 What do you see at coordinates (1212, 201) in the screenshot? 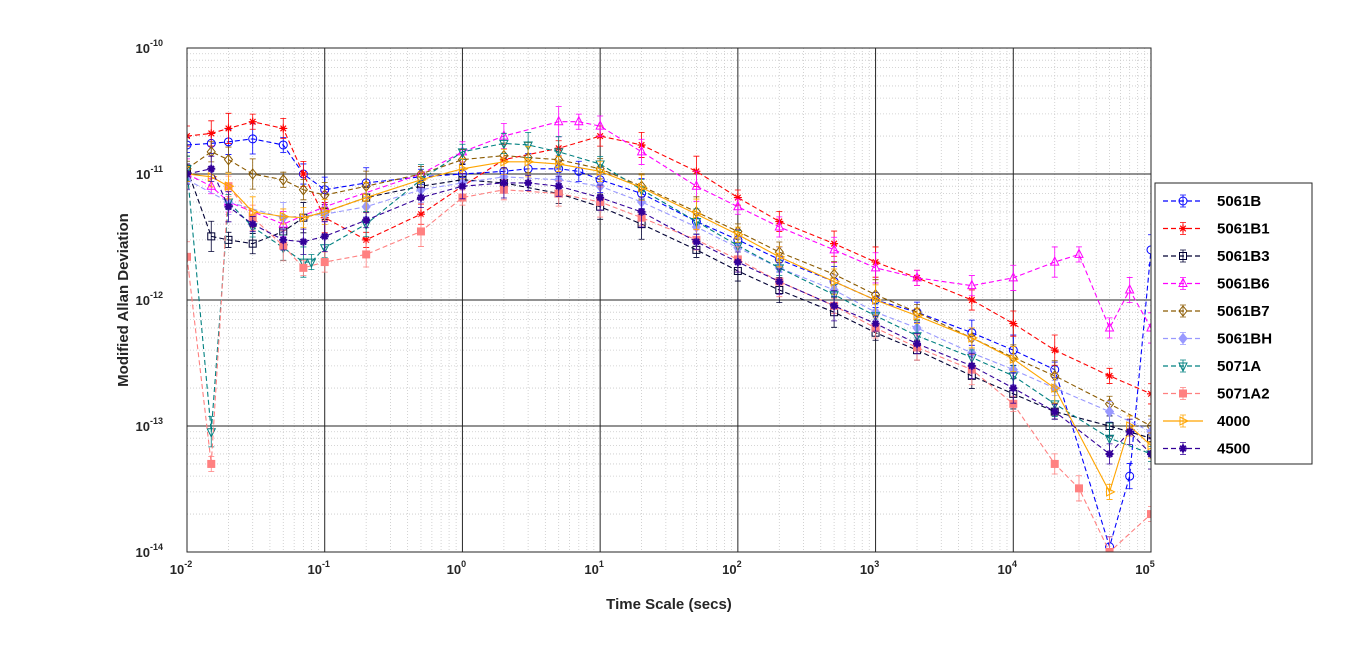
I see `legend-item-5061B: 5061B` at bounding box center [1212, 201].